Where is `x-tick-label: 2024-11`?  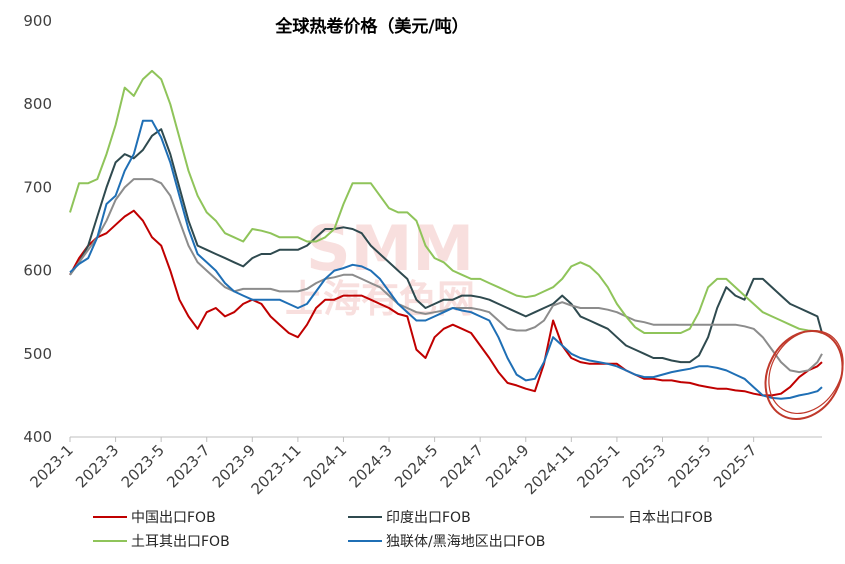 x-tick-label: 2024-11 is located at coordinates (549, 469).